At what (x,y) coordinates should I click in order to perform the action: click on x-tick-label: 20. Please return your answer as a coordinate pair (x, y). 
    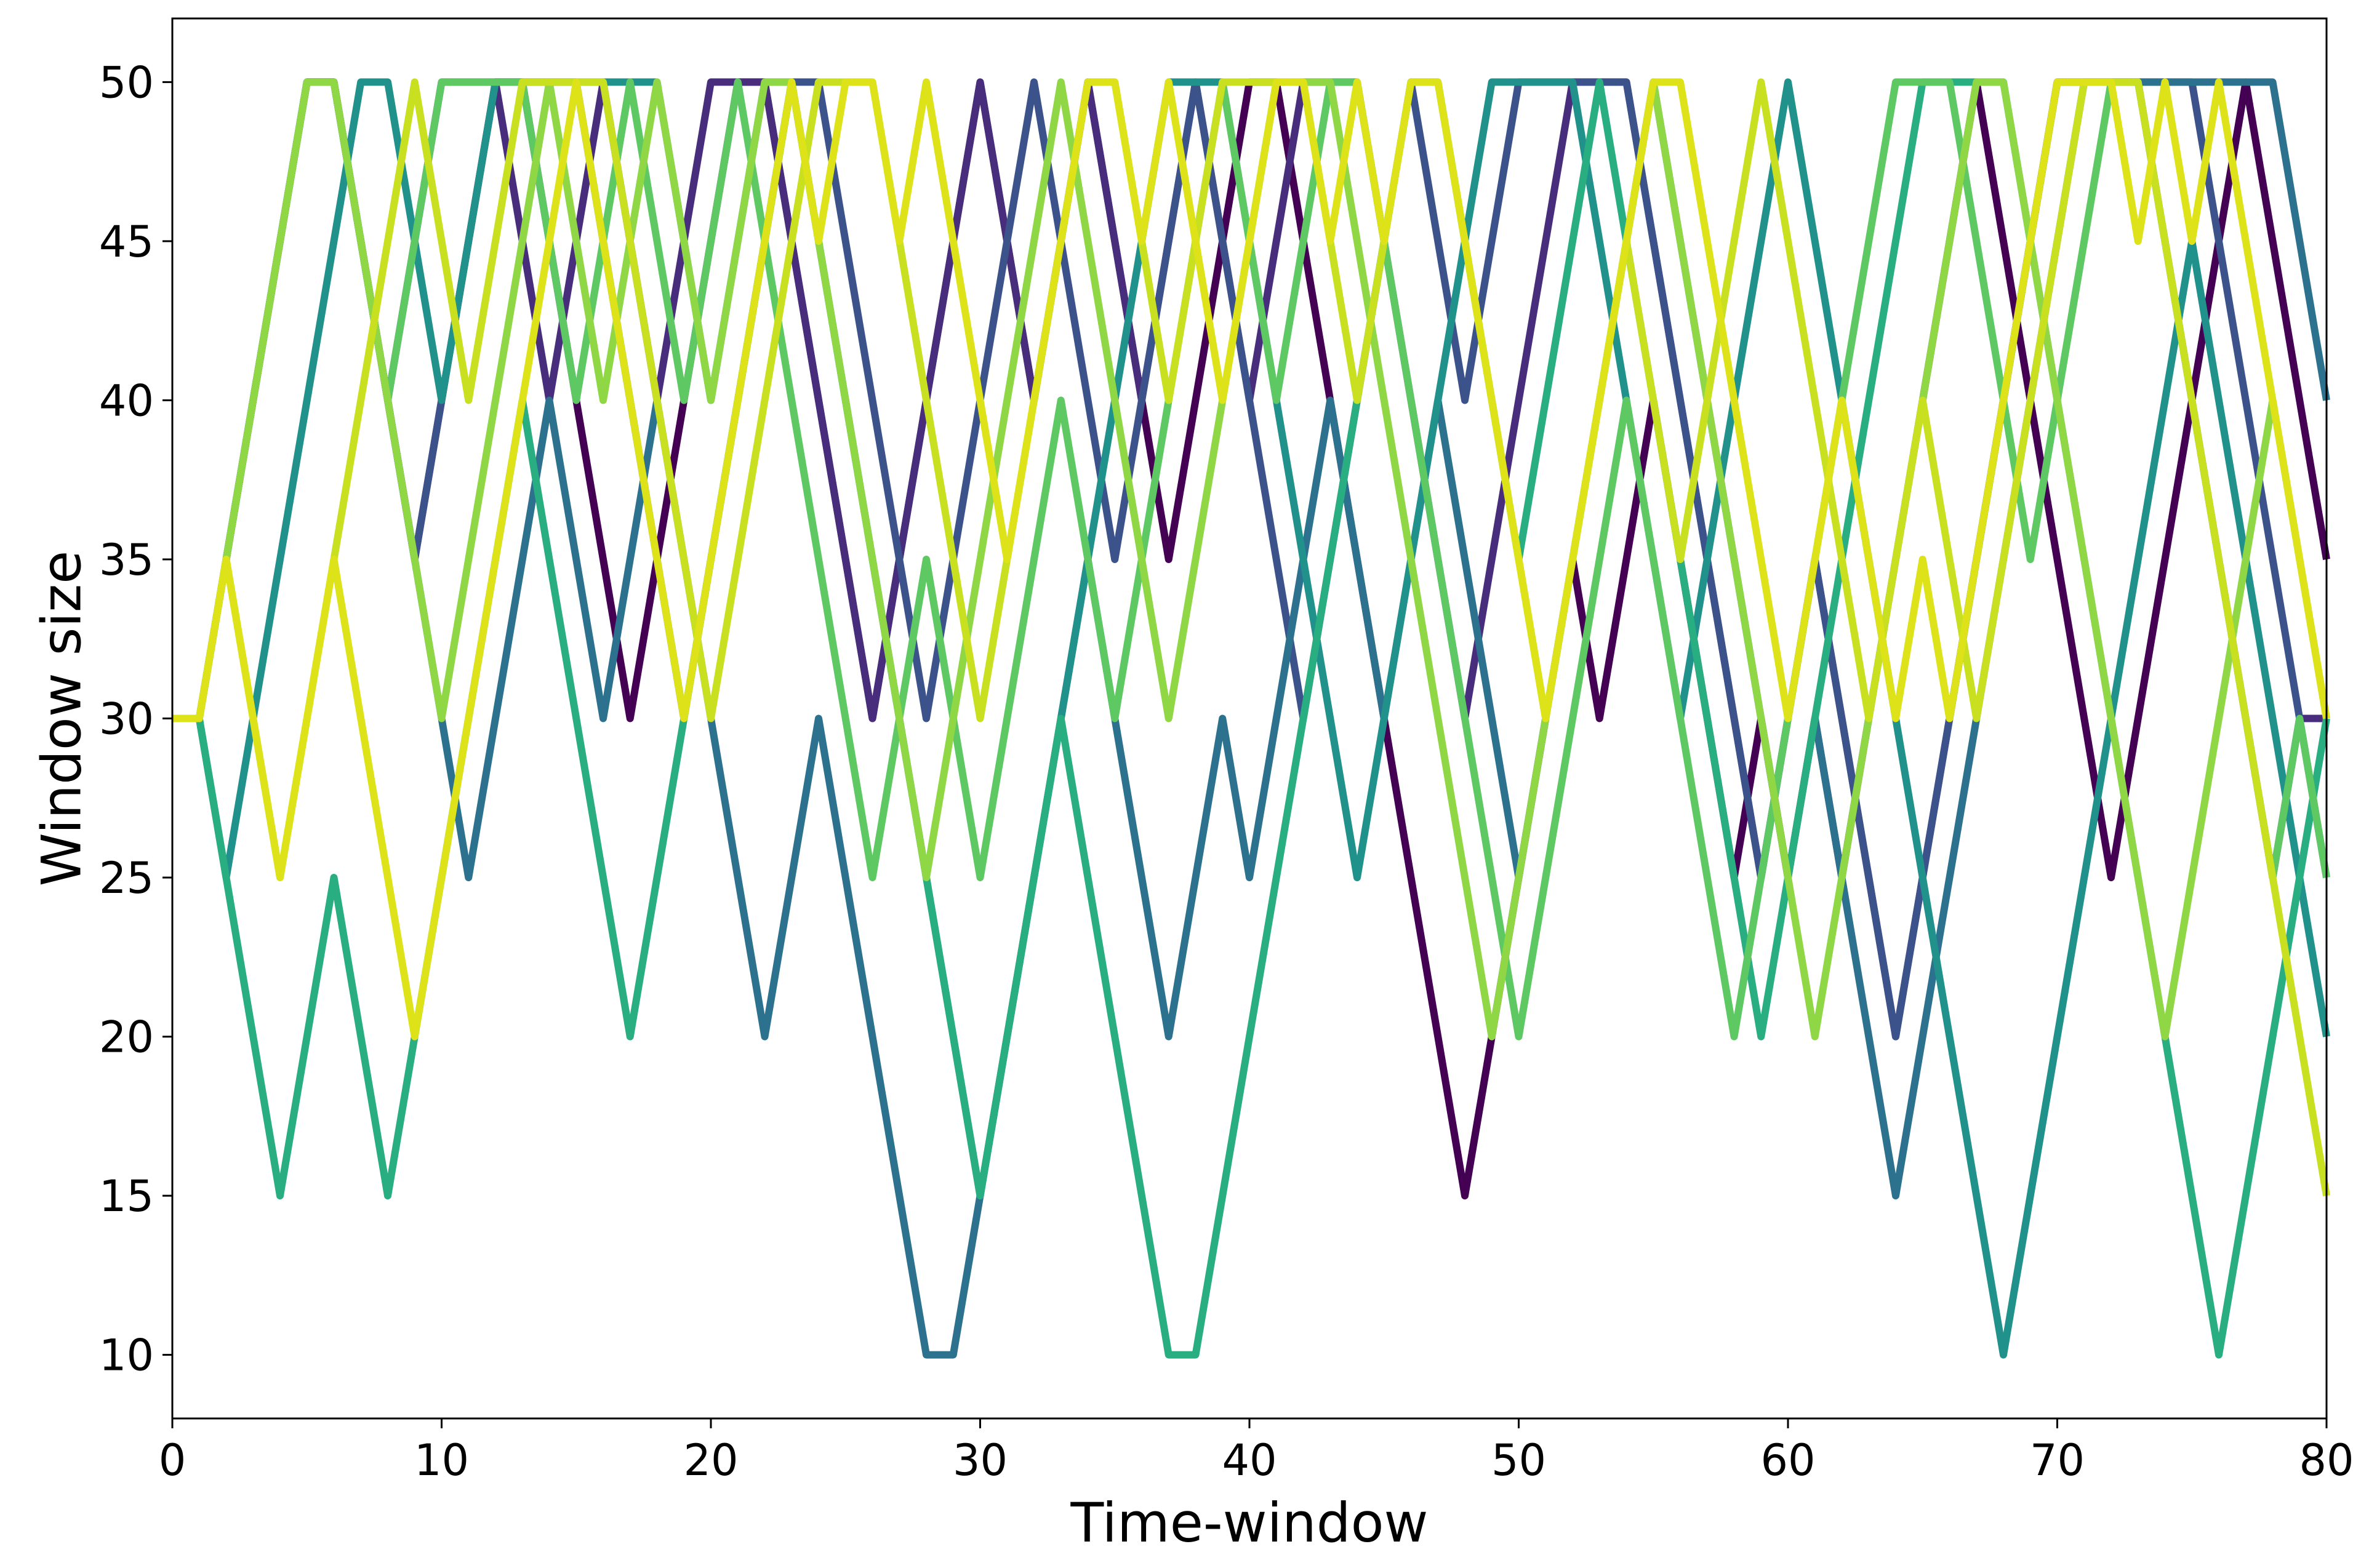
    Looking at the image, I should click on (710, 1460).